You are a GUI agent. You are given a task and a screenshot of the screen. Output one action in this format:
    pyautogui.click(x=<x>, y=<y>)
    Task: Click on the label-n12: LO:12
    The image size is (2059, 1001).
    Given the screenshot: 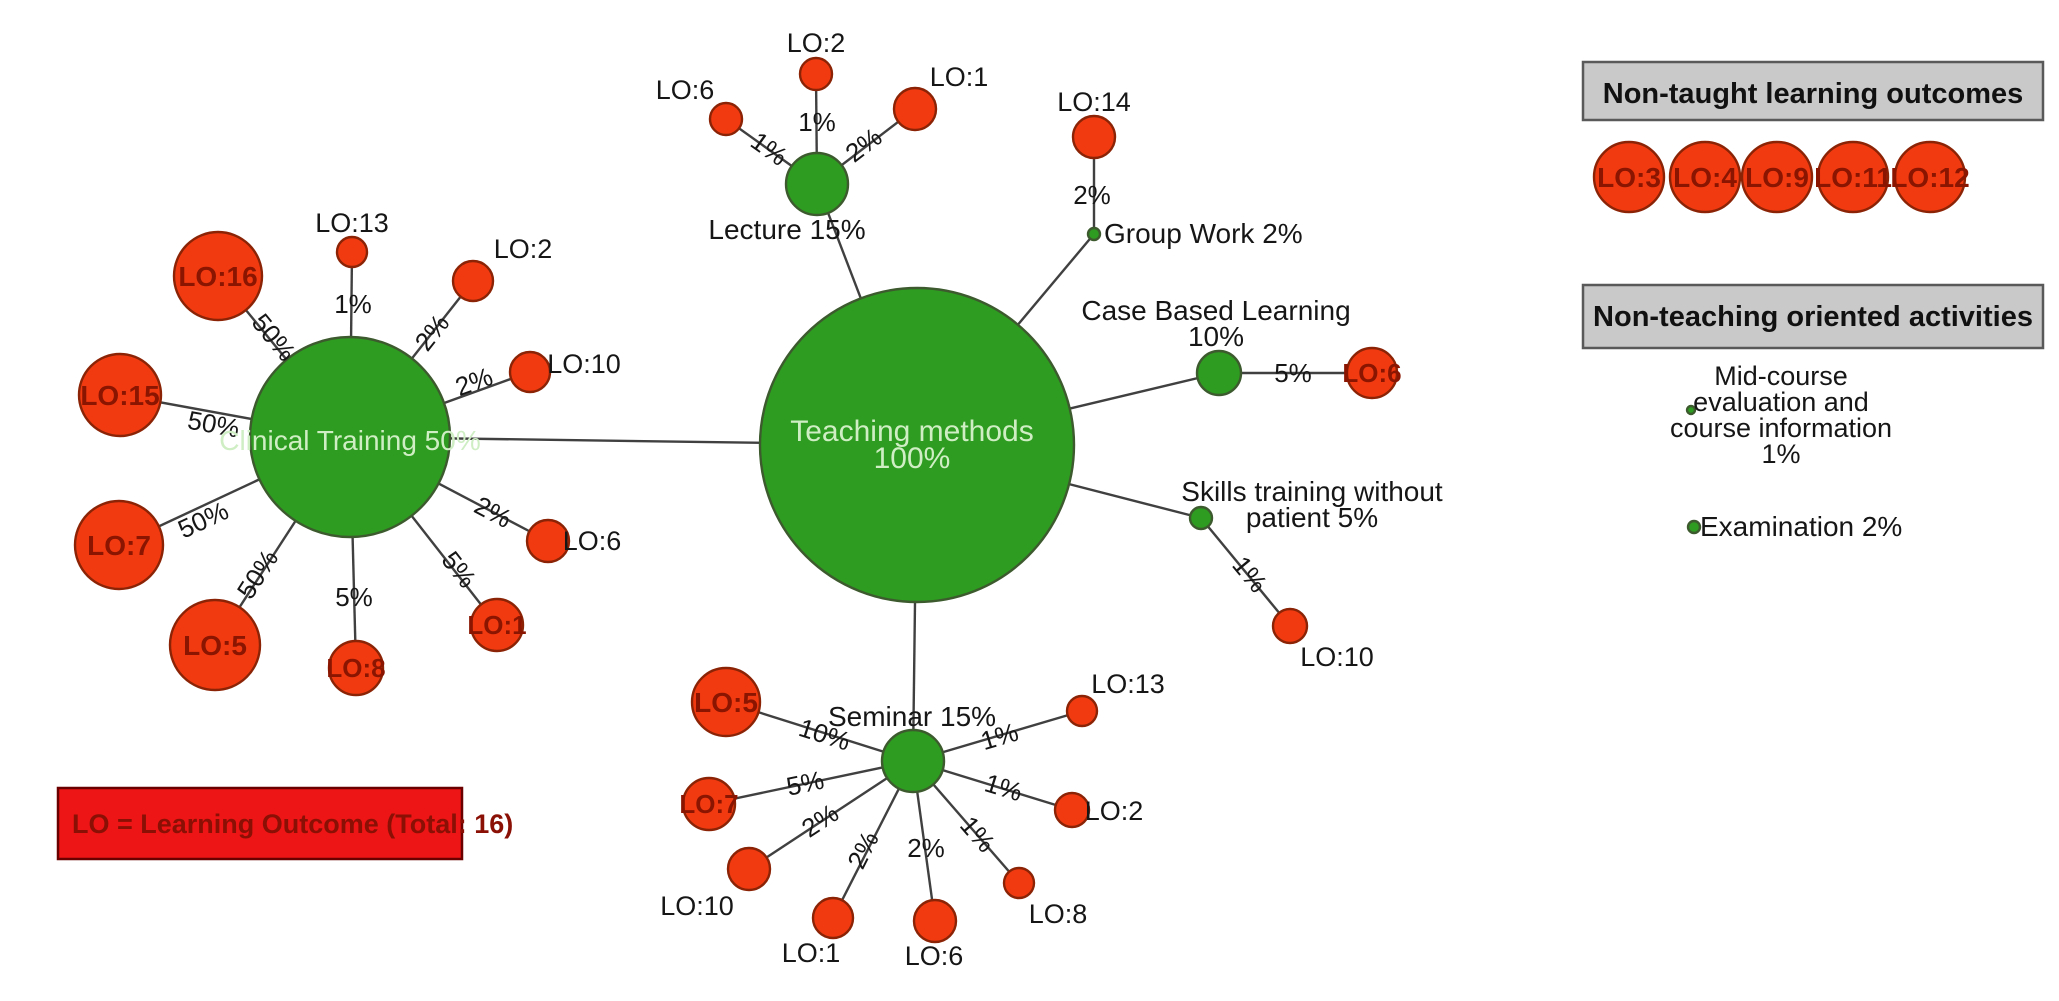 What is the action you would take?
    pyautogui.click(x=1929, y=177)
    